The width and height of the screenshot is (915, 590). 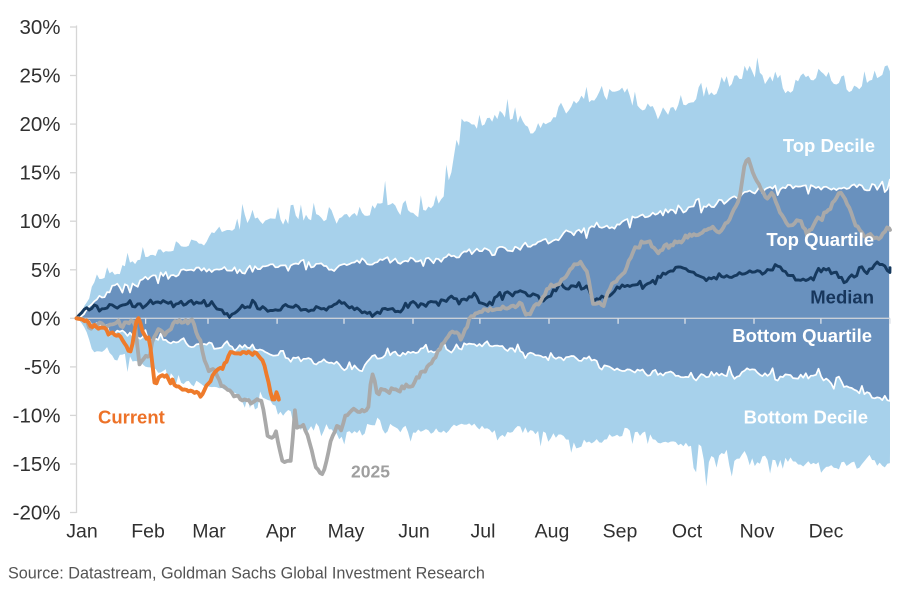 What do you see at coordinates (148, 532) in the screenshot?
I see `svg-text: Feb` at bounding box center [148, 532].